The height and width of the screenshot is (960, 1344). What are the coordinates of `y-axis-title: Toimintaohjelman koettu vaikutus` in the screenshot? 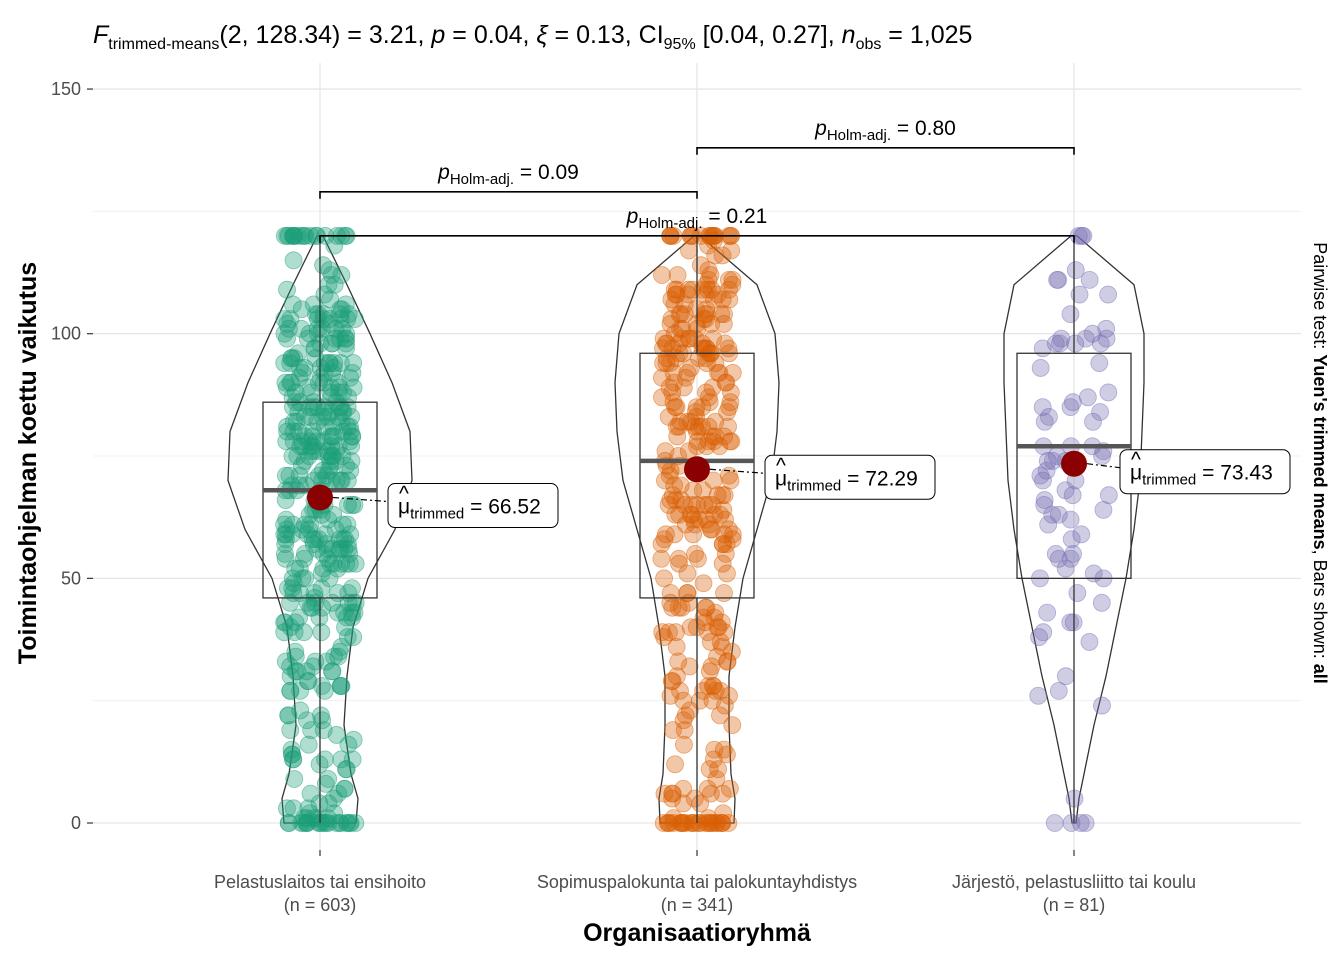 It's located at (28, 463).